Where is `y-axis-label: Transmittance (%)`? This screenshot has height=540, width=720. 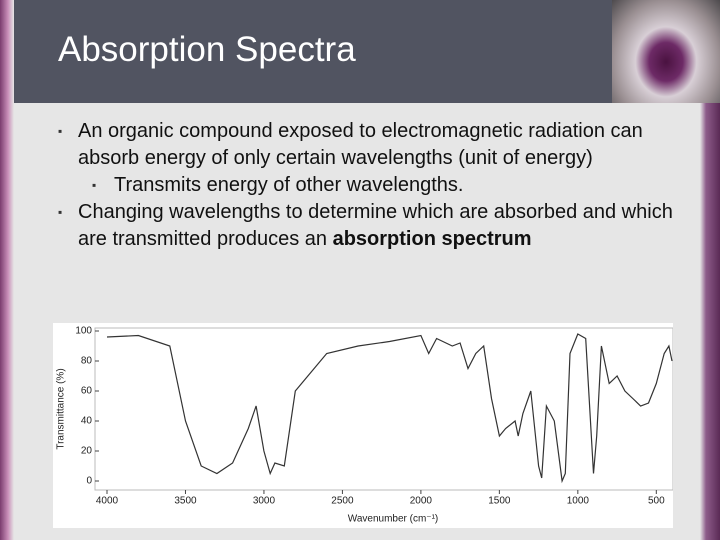 y-axis-label: Transmittance (%) is located at coordinates (61, 408).